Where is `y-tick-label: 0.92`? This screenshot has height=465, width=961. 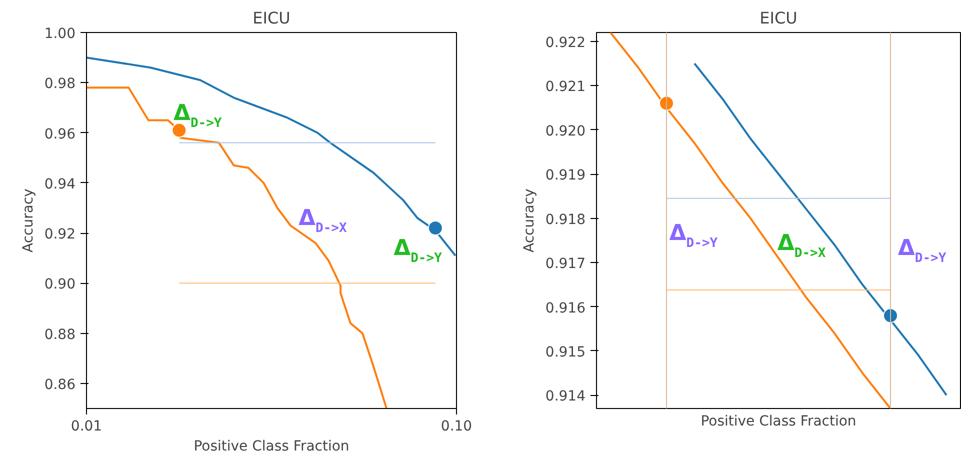 y-tick-label: 0.92 is located at coordinates (60, 234).